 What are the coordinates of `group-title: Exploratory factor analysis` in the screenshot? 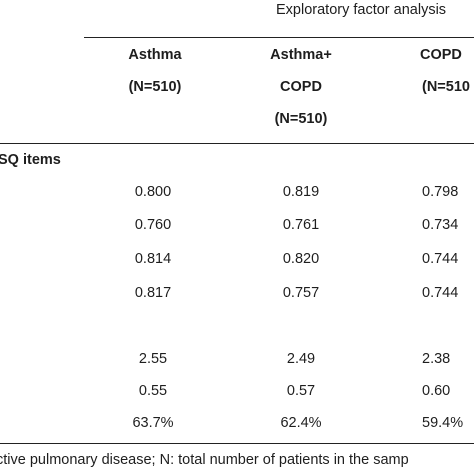 It's located at (361, 10).